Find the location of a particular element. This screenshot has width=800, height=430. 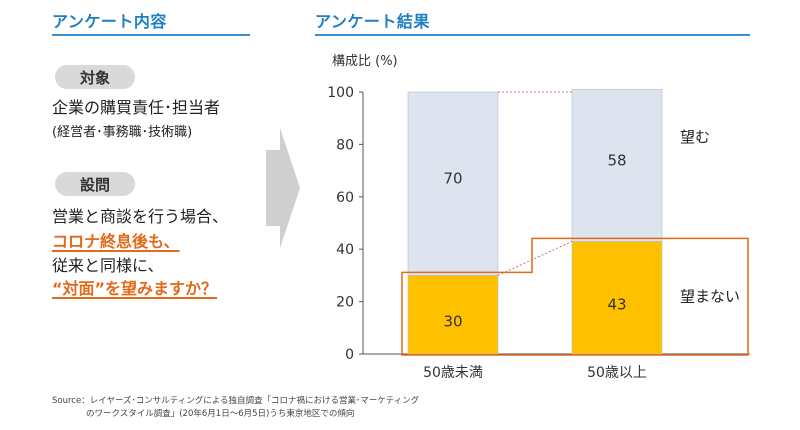

data-label: 70 is located at coordinates (452, 179).